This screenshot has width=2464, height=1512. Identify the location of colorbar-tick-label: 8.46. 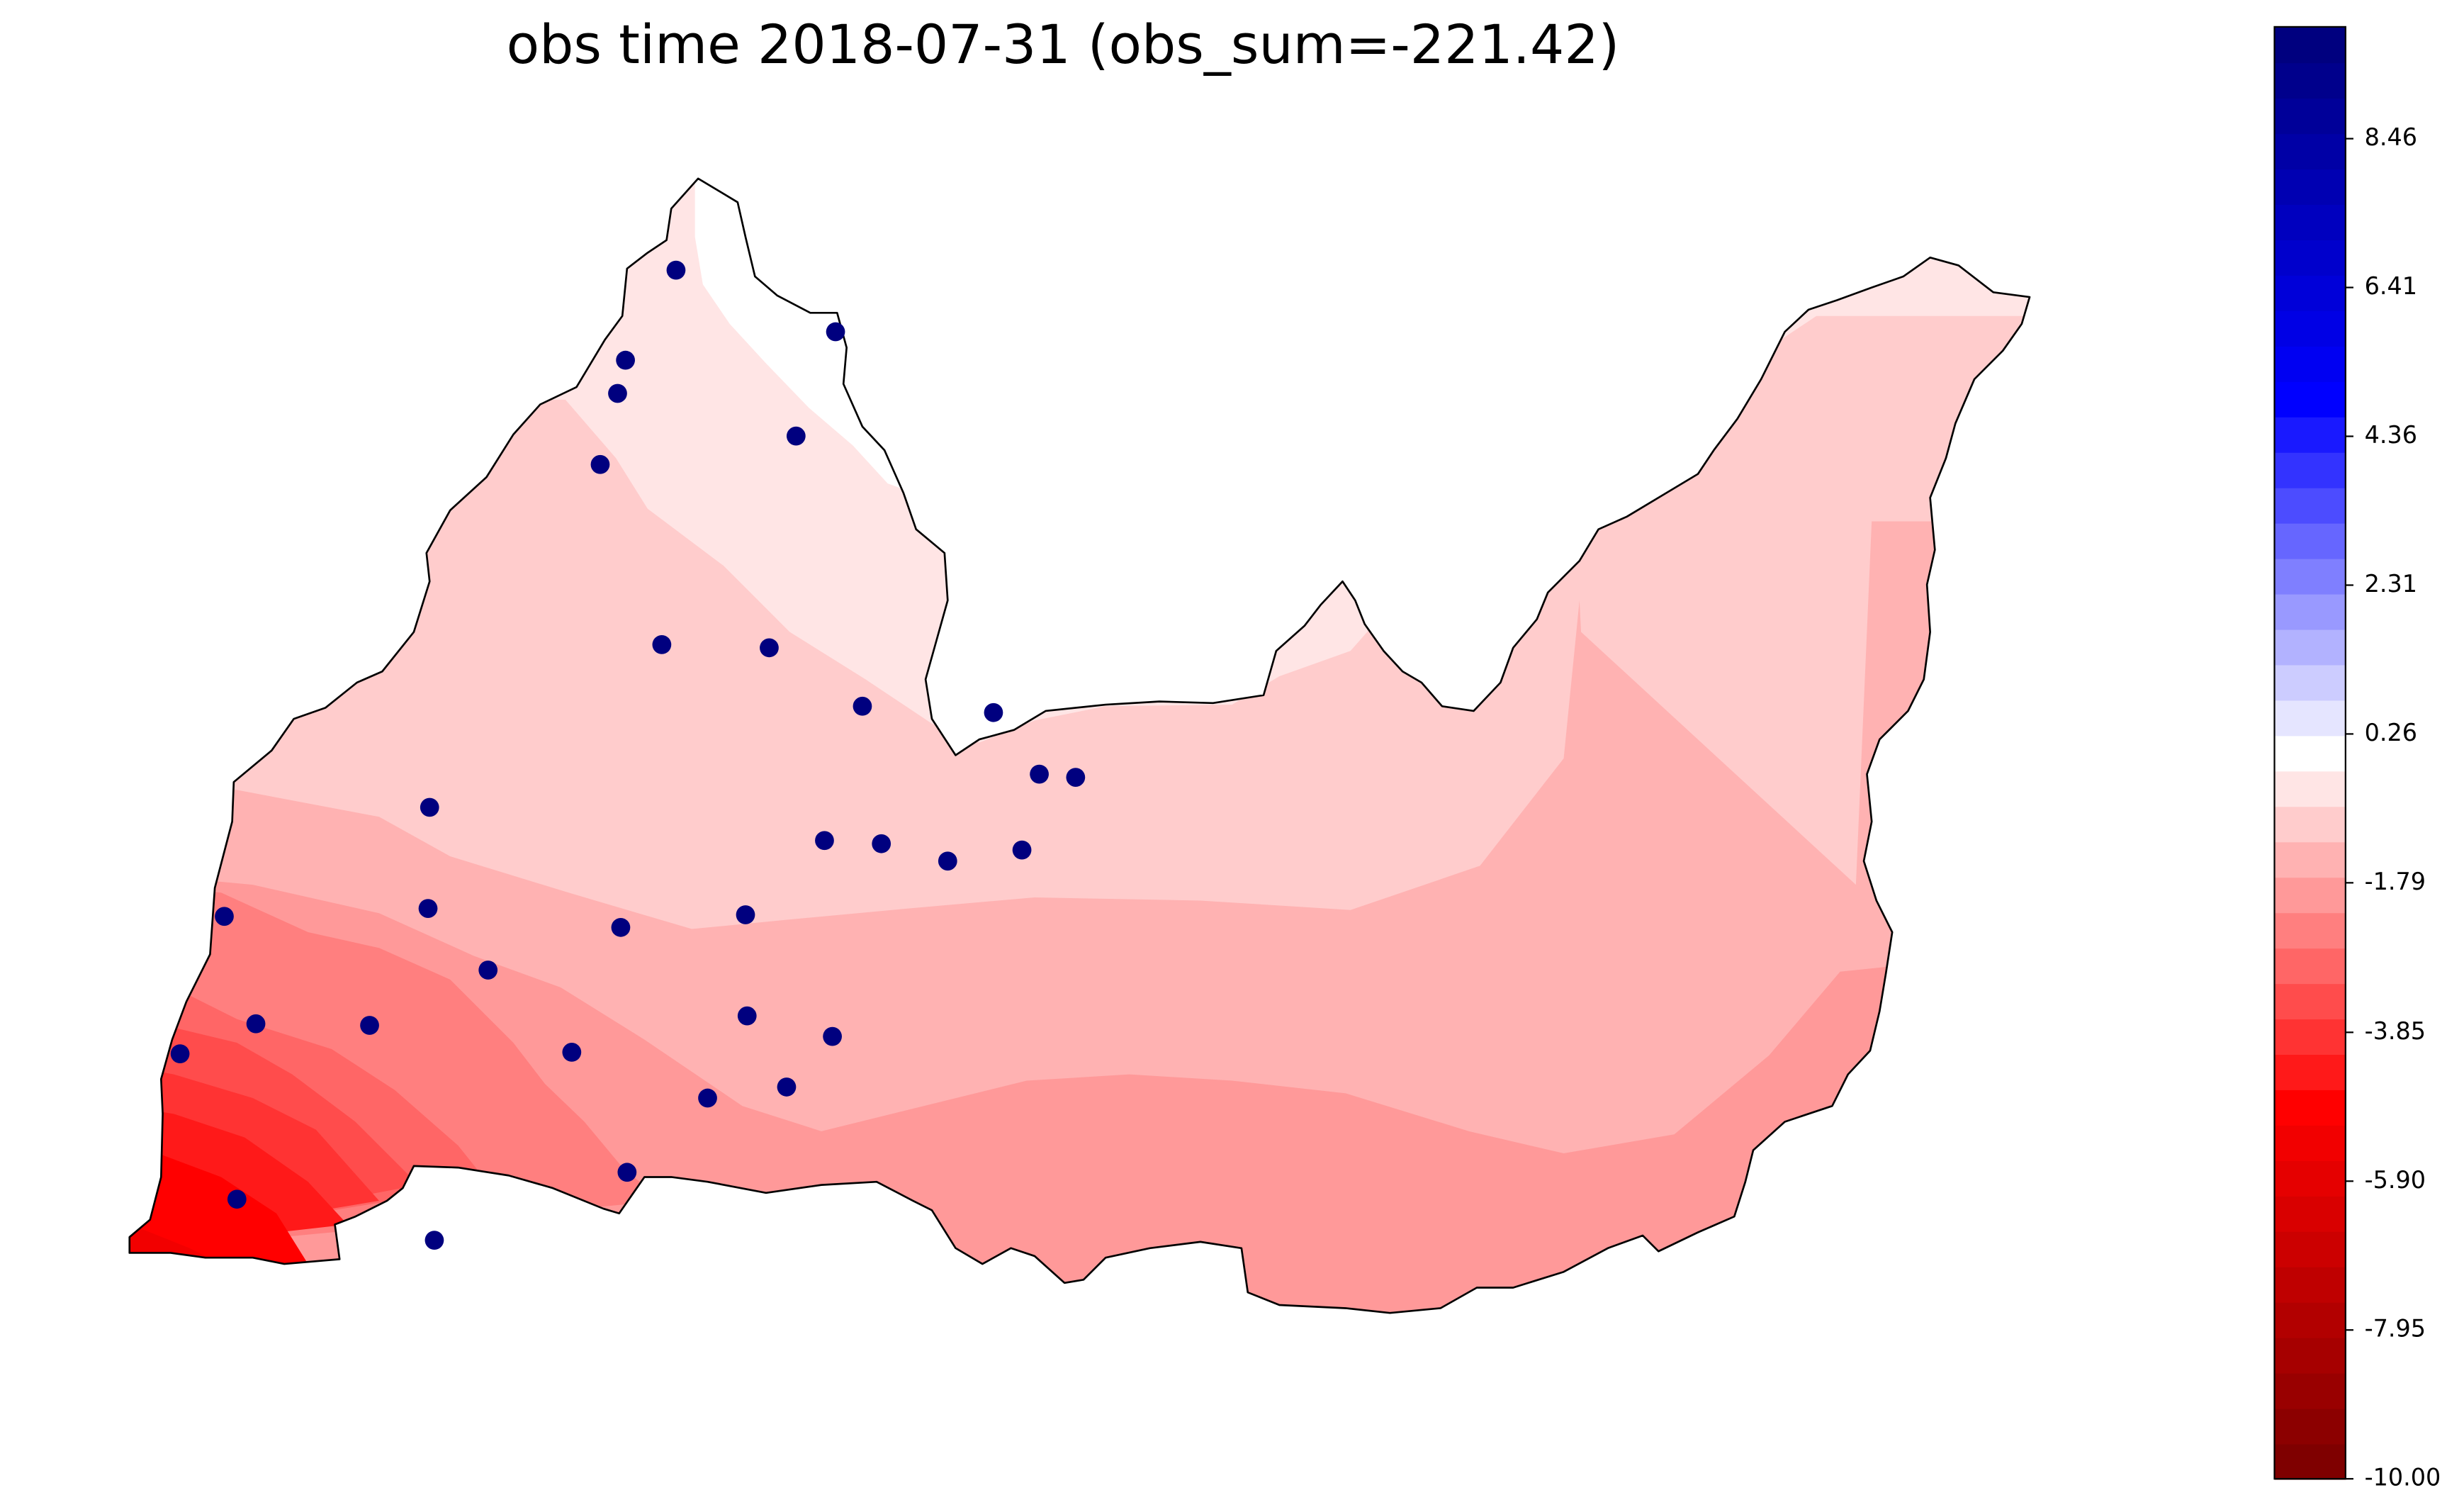
(2391, 137).